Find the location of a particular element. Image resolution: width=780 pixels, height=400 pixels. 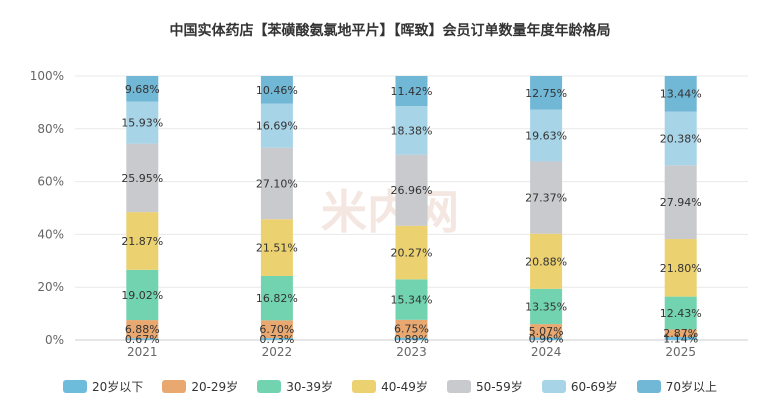

data-label: 12.43% is located at coordinates (681, 313).